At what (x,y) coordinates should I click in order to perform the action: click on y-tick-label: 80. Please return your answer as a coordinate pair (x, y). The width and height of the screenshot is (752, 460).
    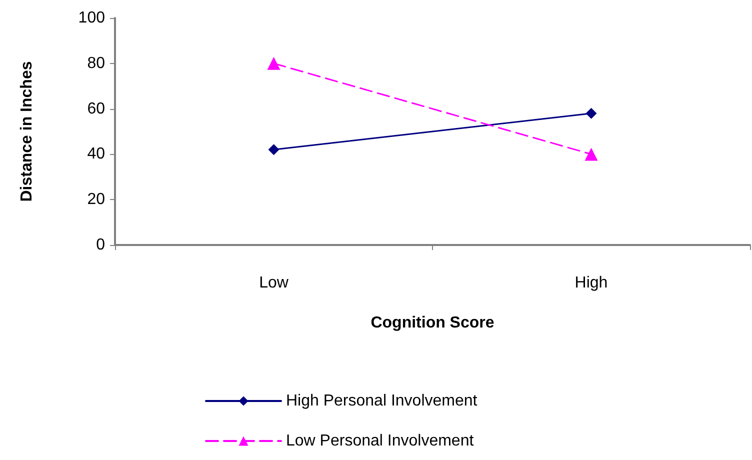
    Looking at the image, I should click on (96, 63).